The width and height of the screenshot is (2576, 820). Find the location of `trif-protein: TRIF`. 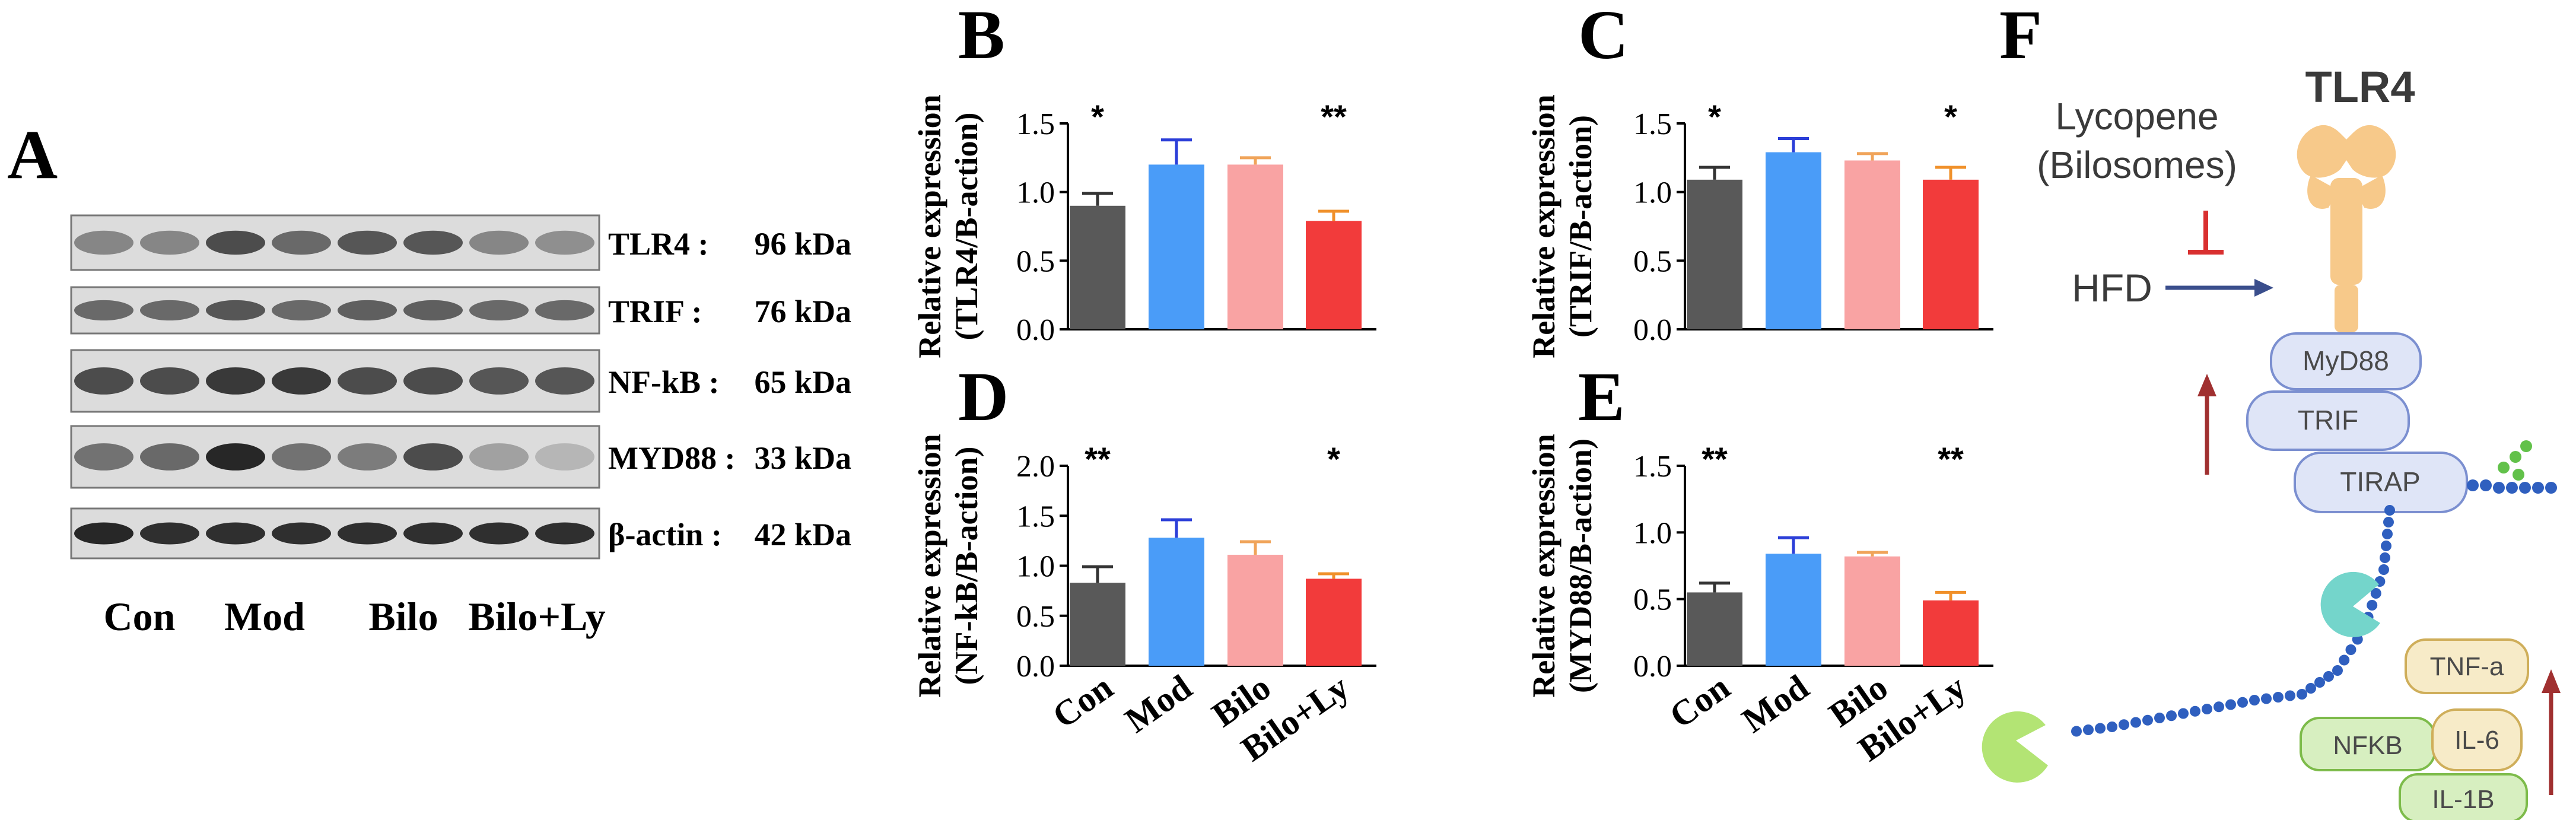

trif-protein: TRIF is located at coordinates (2328, 420).